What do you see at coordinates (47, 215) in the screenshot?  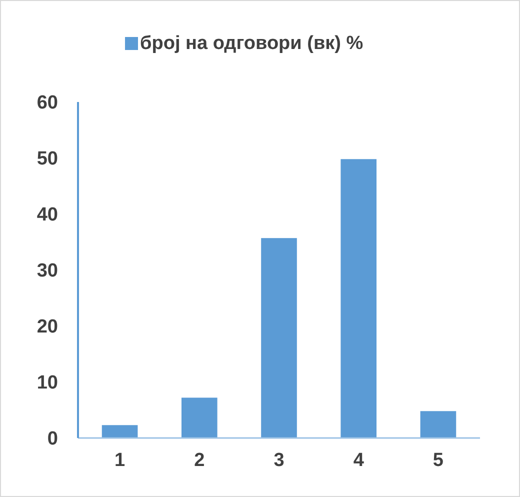 I see `y-tick-label: 40` at bounding box center [47, 215].